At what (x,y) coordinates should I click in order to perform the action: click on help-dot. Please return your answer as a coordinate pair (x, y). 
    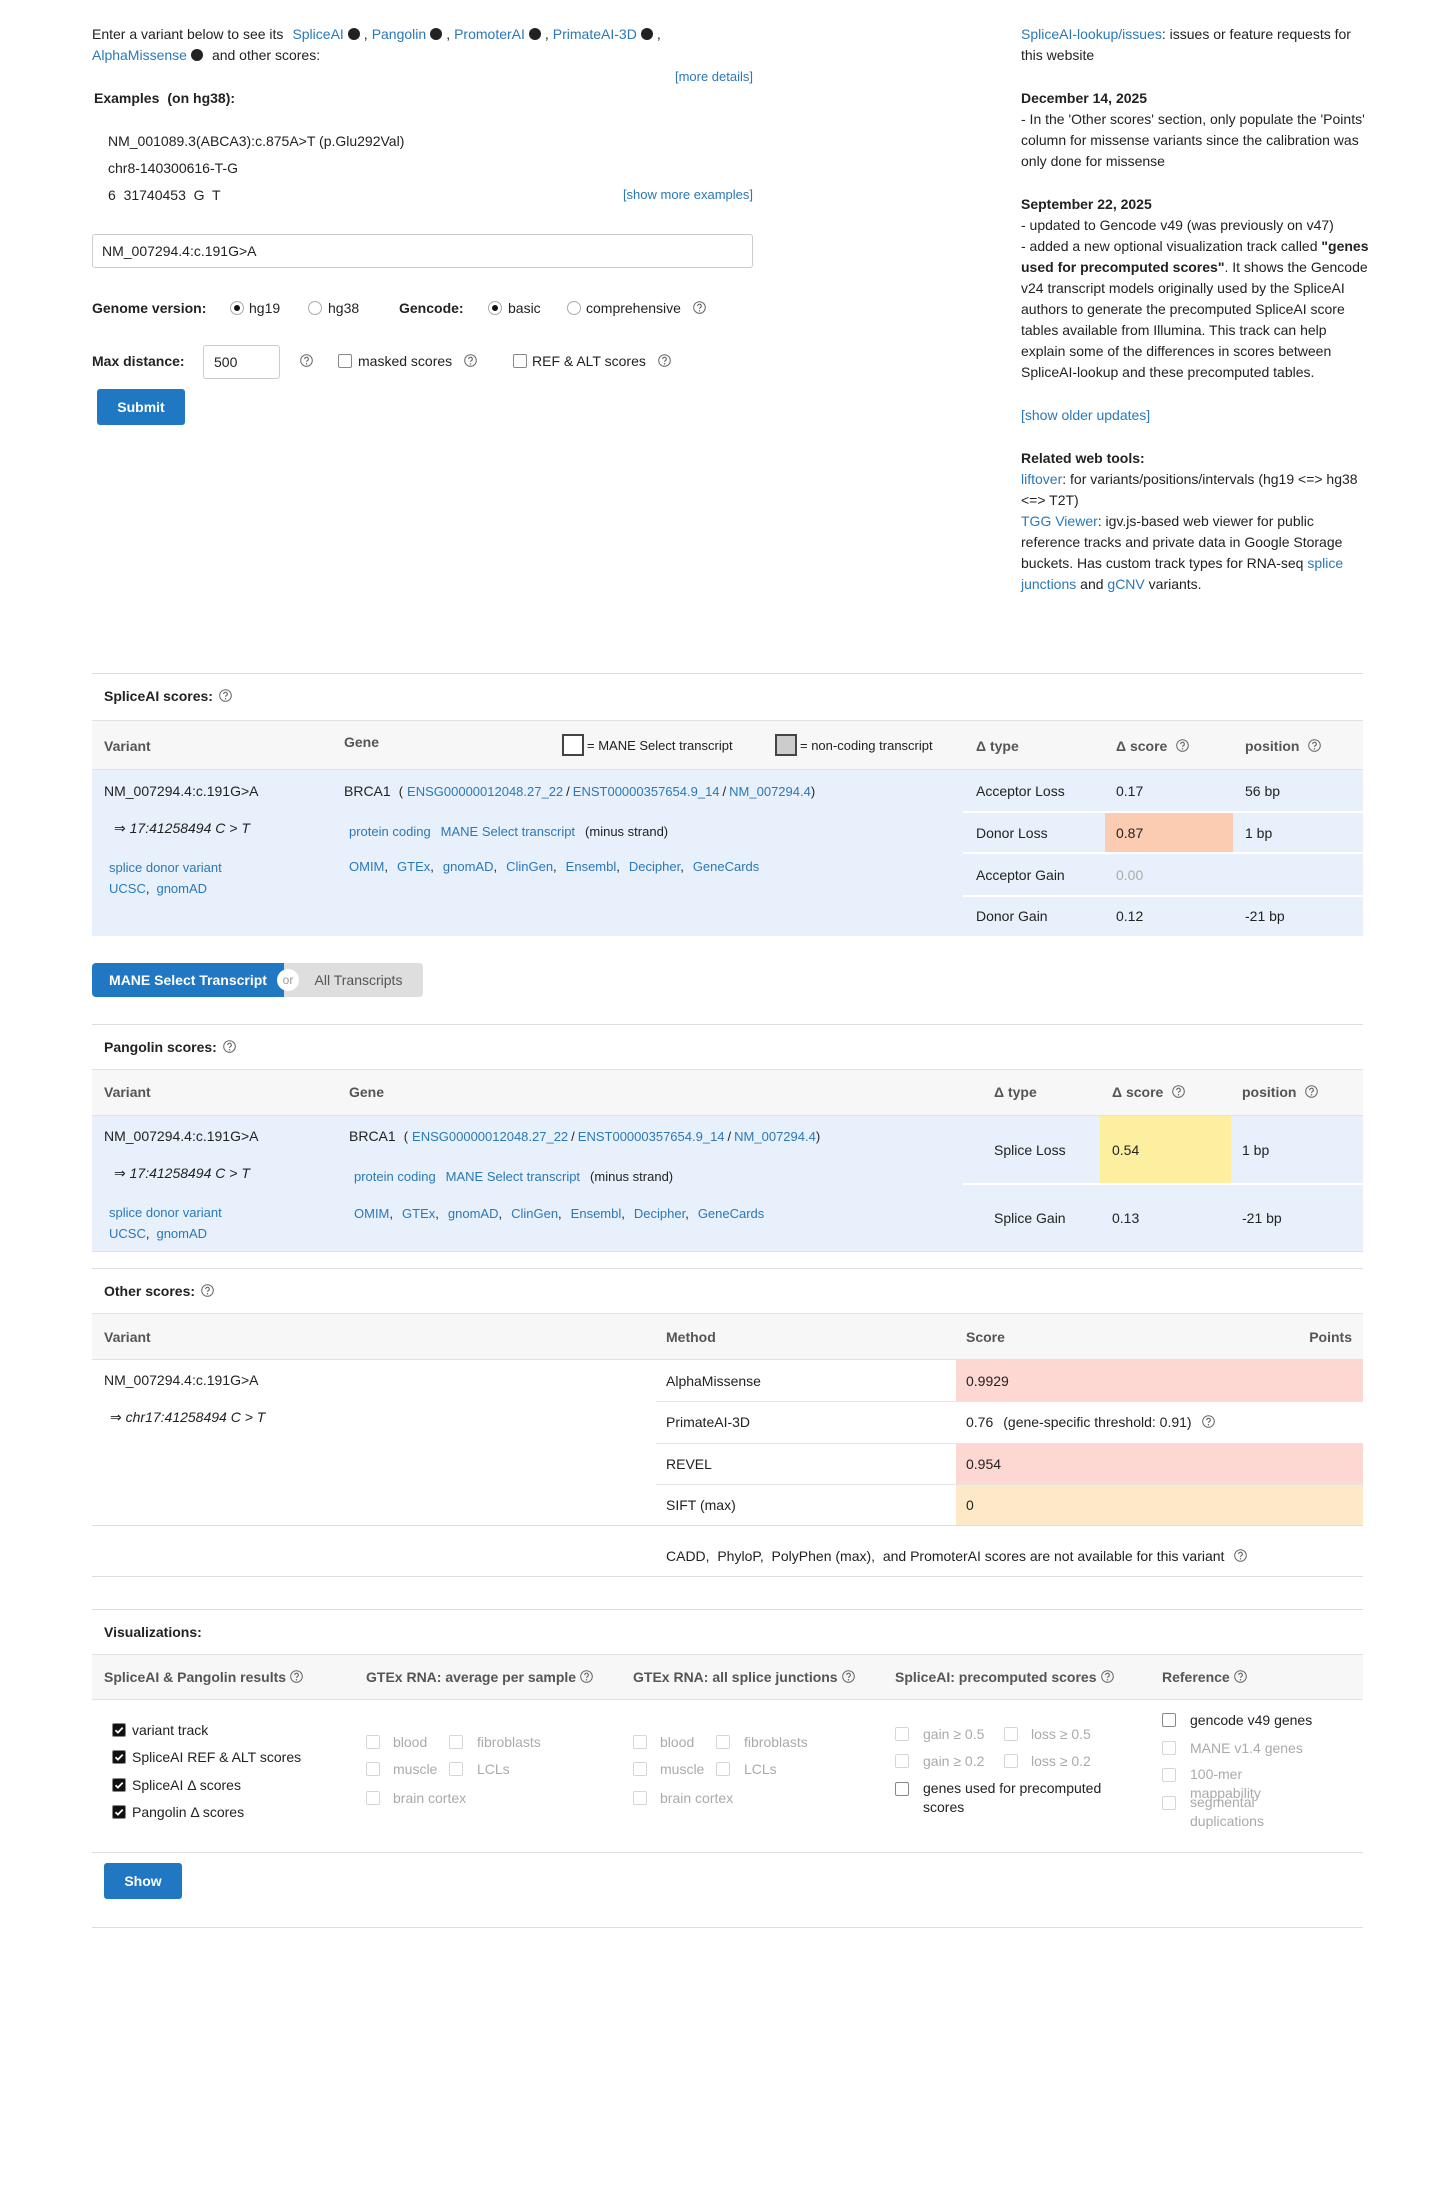
    Looking at the image, I should click on (306, 364).